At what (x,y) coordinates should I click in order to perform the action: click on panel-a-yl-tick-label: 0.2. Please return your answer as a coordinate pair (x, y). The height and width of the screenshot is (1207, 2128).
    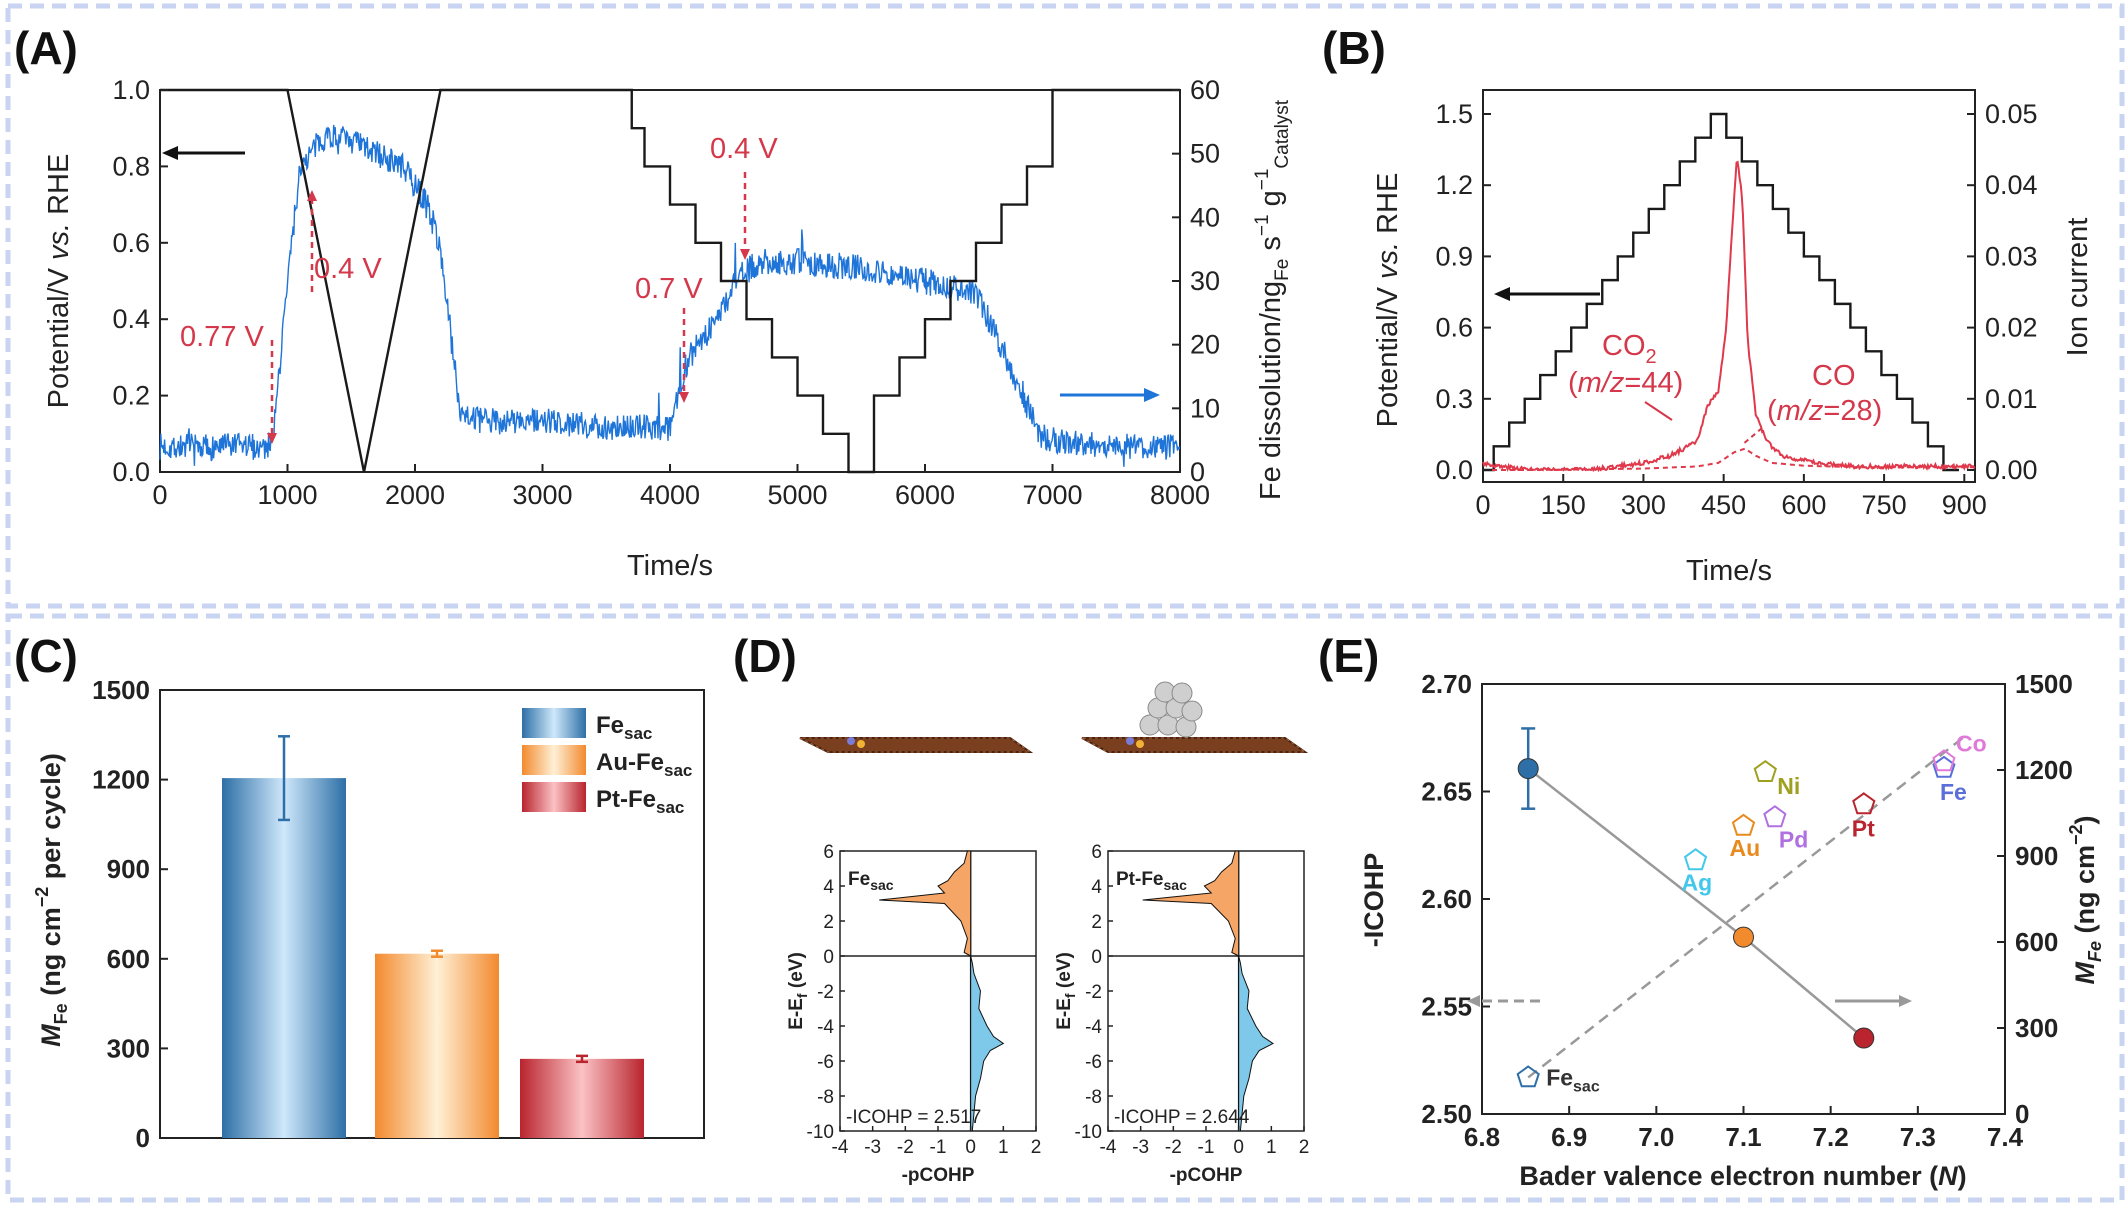
    Looking at the image, I should click on (131, 396).